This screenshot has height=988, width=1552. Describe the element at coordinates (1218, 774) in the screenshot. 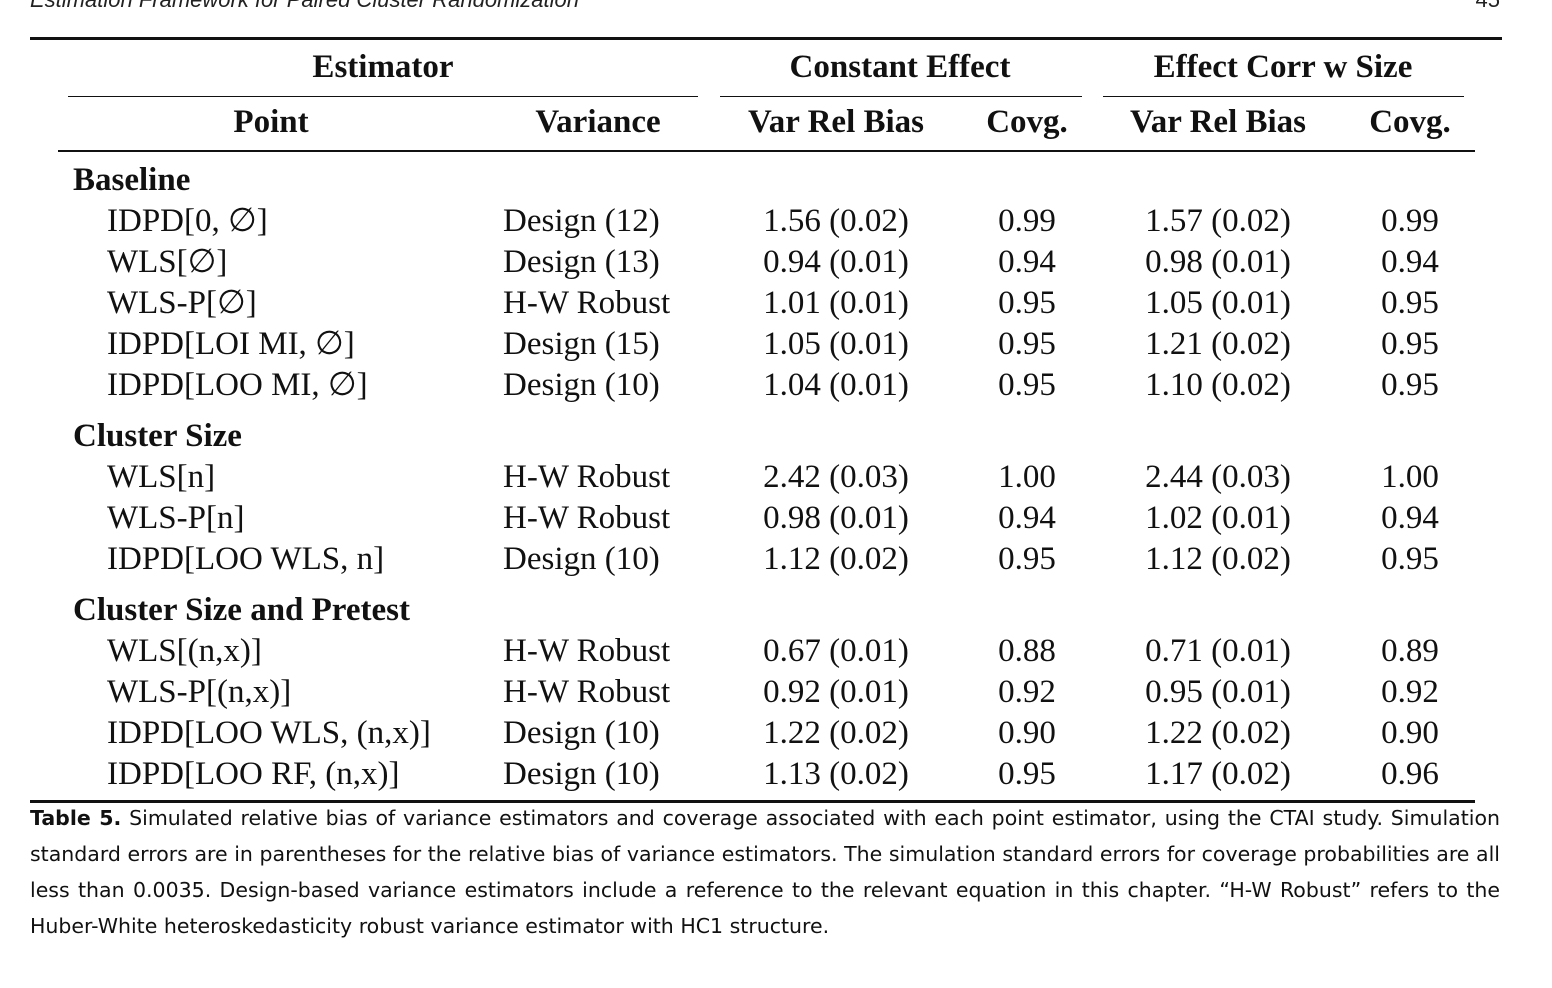

I see `table-cell: 1.17 (0.02)` at that location.